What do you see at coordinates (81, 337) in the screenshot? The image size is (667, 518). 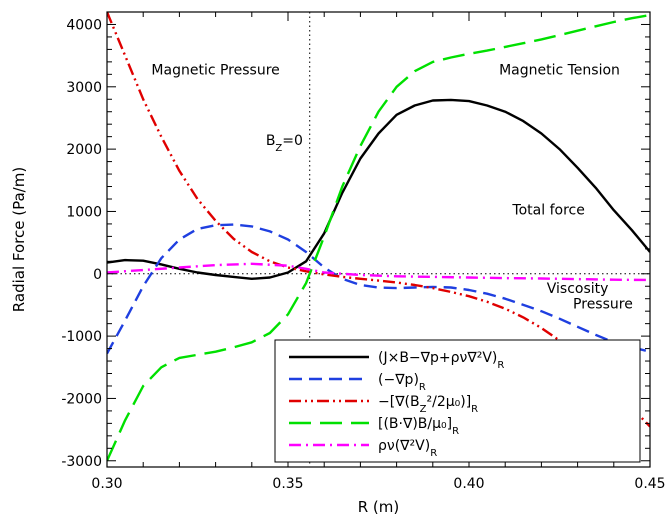 I see `y-tick-label: -1000` at bounding box center [81, 337].